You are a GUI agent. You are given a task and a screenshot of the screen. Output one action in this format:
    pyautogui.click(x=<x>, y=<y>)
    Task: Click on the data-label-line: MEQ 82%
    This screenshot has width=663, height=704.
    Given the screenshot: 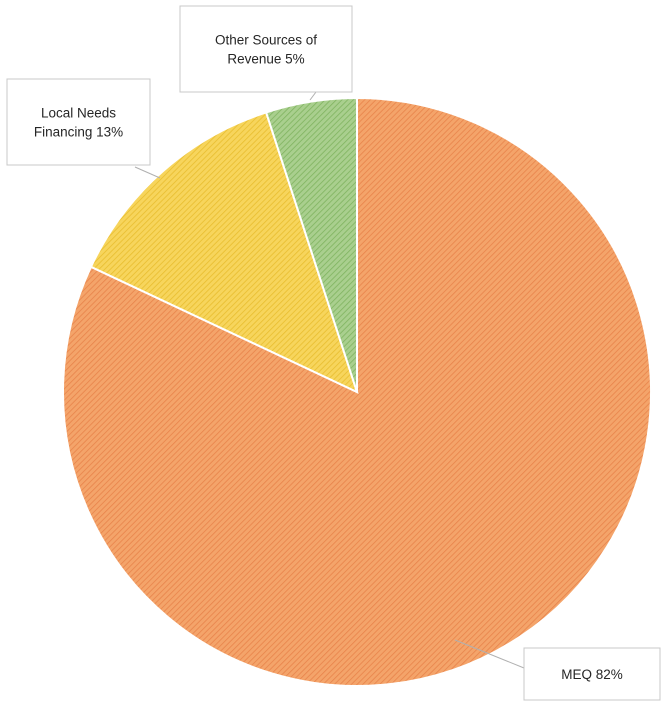 What is the action you would take?
    pyautogui.click(x=592, y=674)
    